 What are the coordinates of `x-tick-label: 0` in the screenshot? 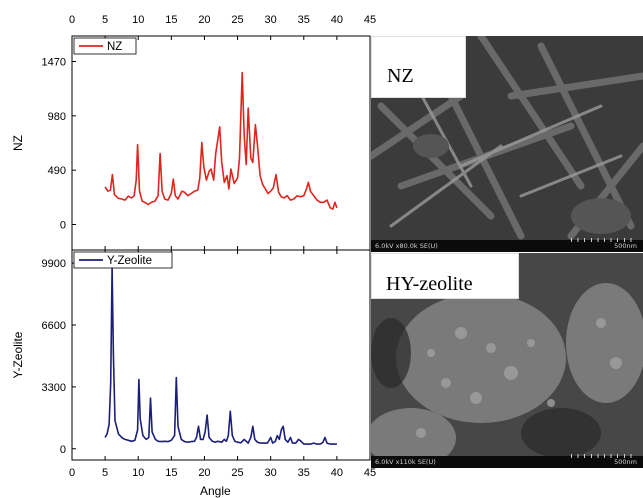 It's located at (72, 473).